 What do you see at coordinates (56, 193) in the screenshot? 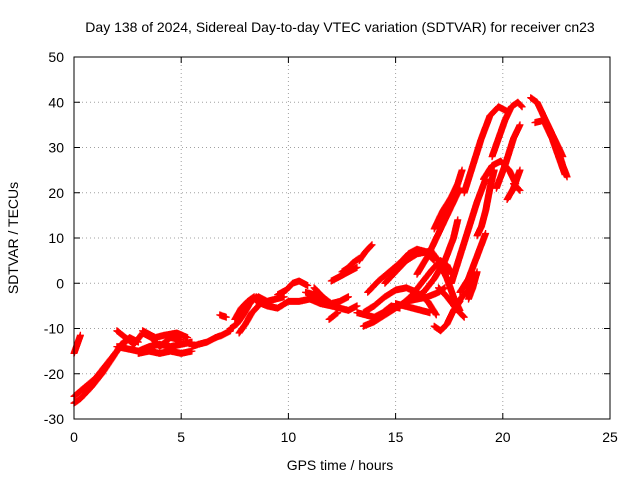
I see `y-tick-label: 20` at bounding box center [56, 193].